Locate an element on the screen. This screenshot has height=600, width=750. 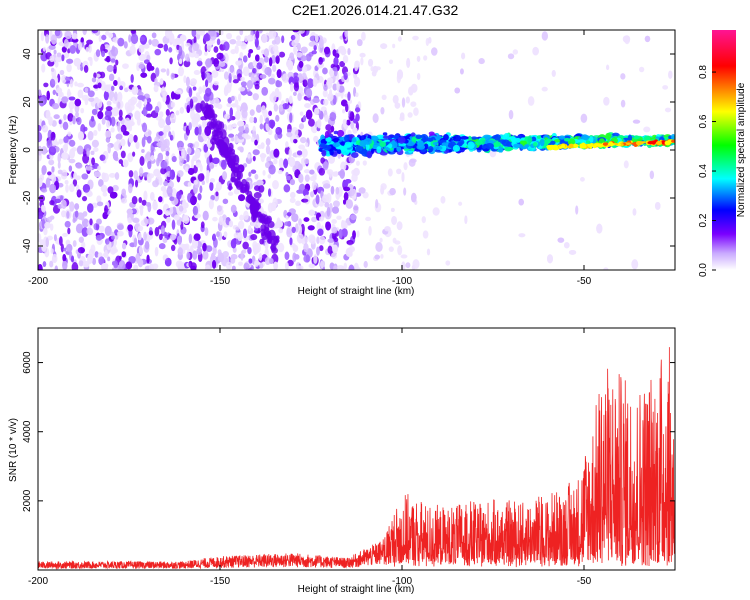
spectrogram-core-cell is located at coordinates (589, 145).